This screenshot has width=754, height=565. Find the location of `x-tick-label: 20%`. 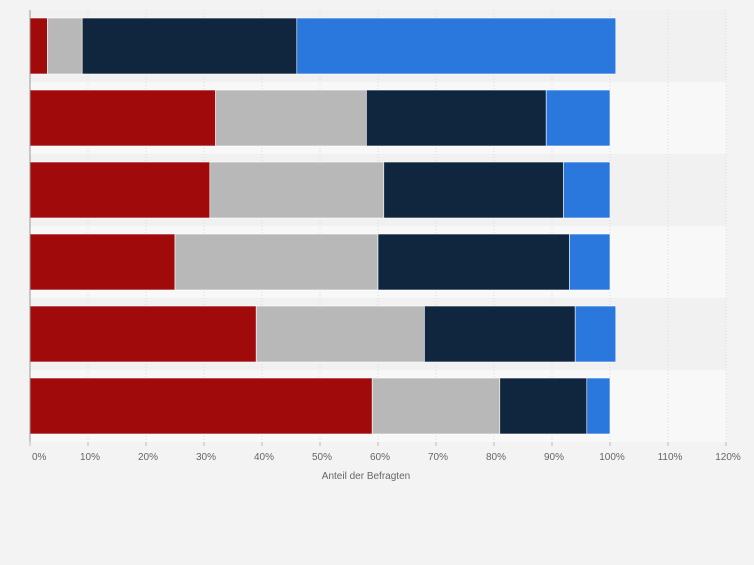

x-tick-label: 20% is located at coordinates (148, 457).